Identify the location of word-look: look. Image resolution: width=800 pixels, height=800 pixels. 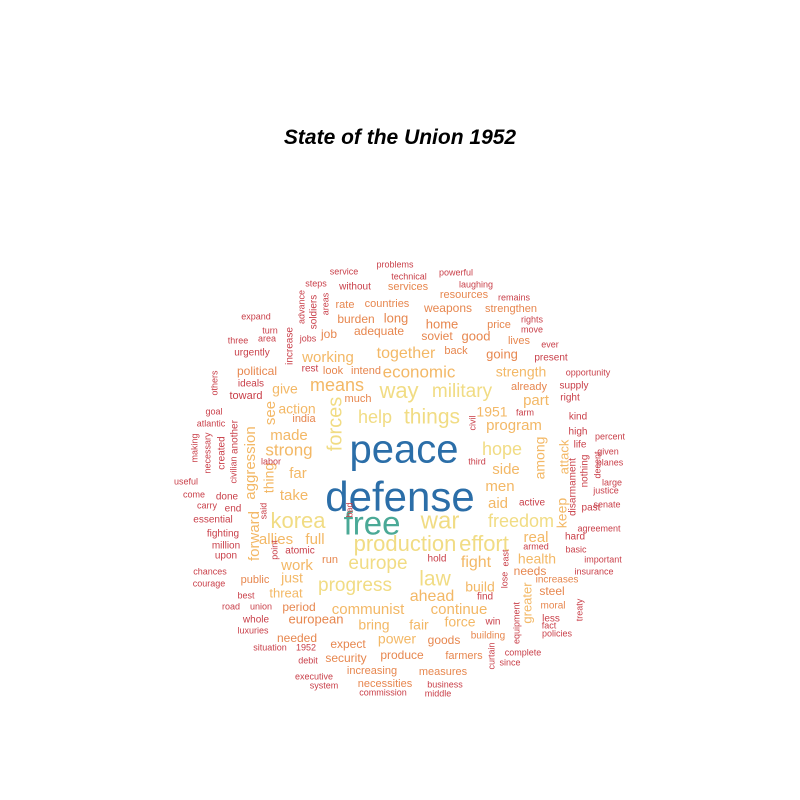
(333, 371).